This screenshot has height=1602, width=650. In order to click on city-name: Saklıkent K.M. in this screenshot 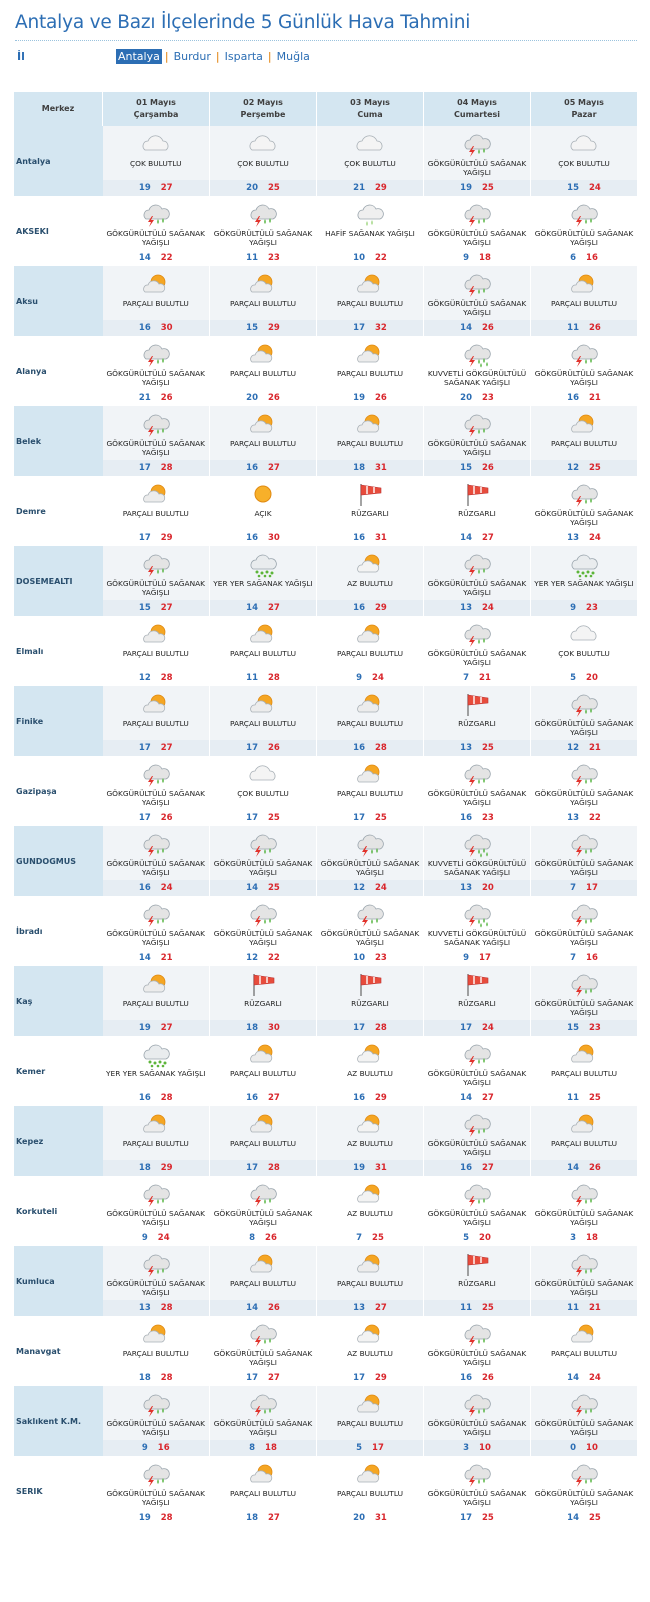, I will do `click(58, 1421)`.